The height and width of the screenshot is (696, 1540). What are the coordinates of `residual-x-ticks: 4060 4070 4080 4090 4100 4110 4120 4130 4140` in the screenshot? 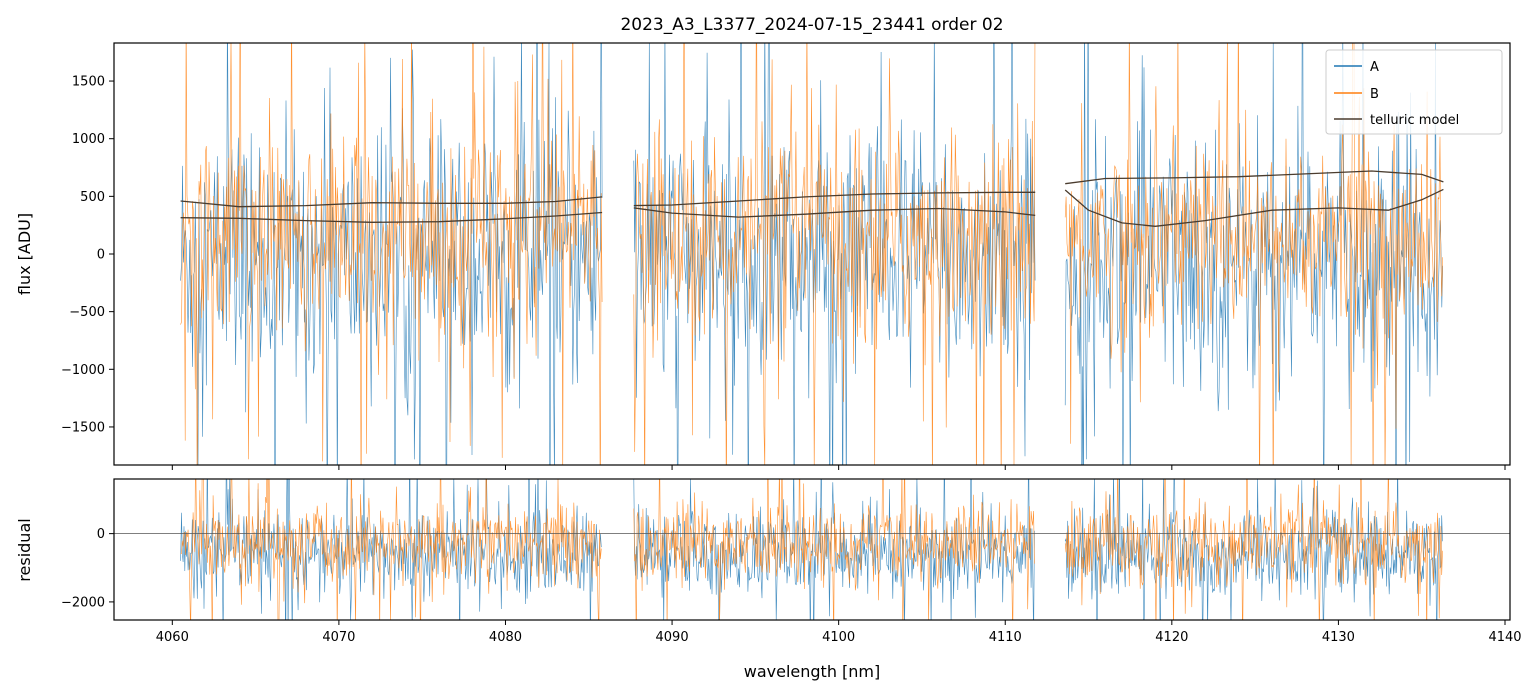 It's located at (839, 632).